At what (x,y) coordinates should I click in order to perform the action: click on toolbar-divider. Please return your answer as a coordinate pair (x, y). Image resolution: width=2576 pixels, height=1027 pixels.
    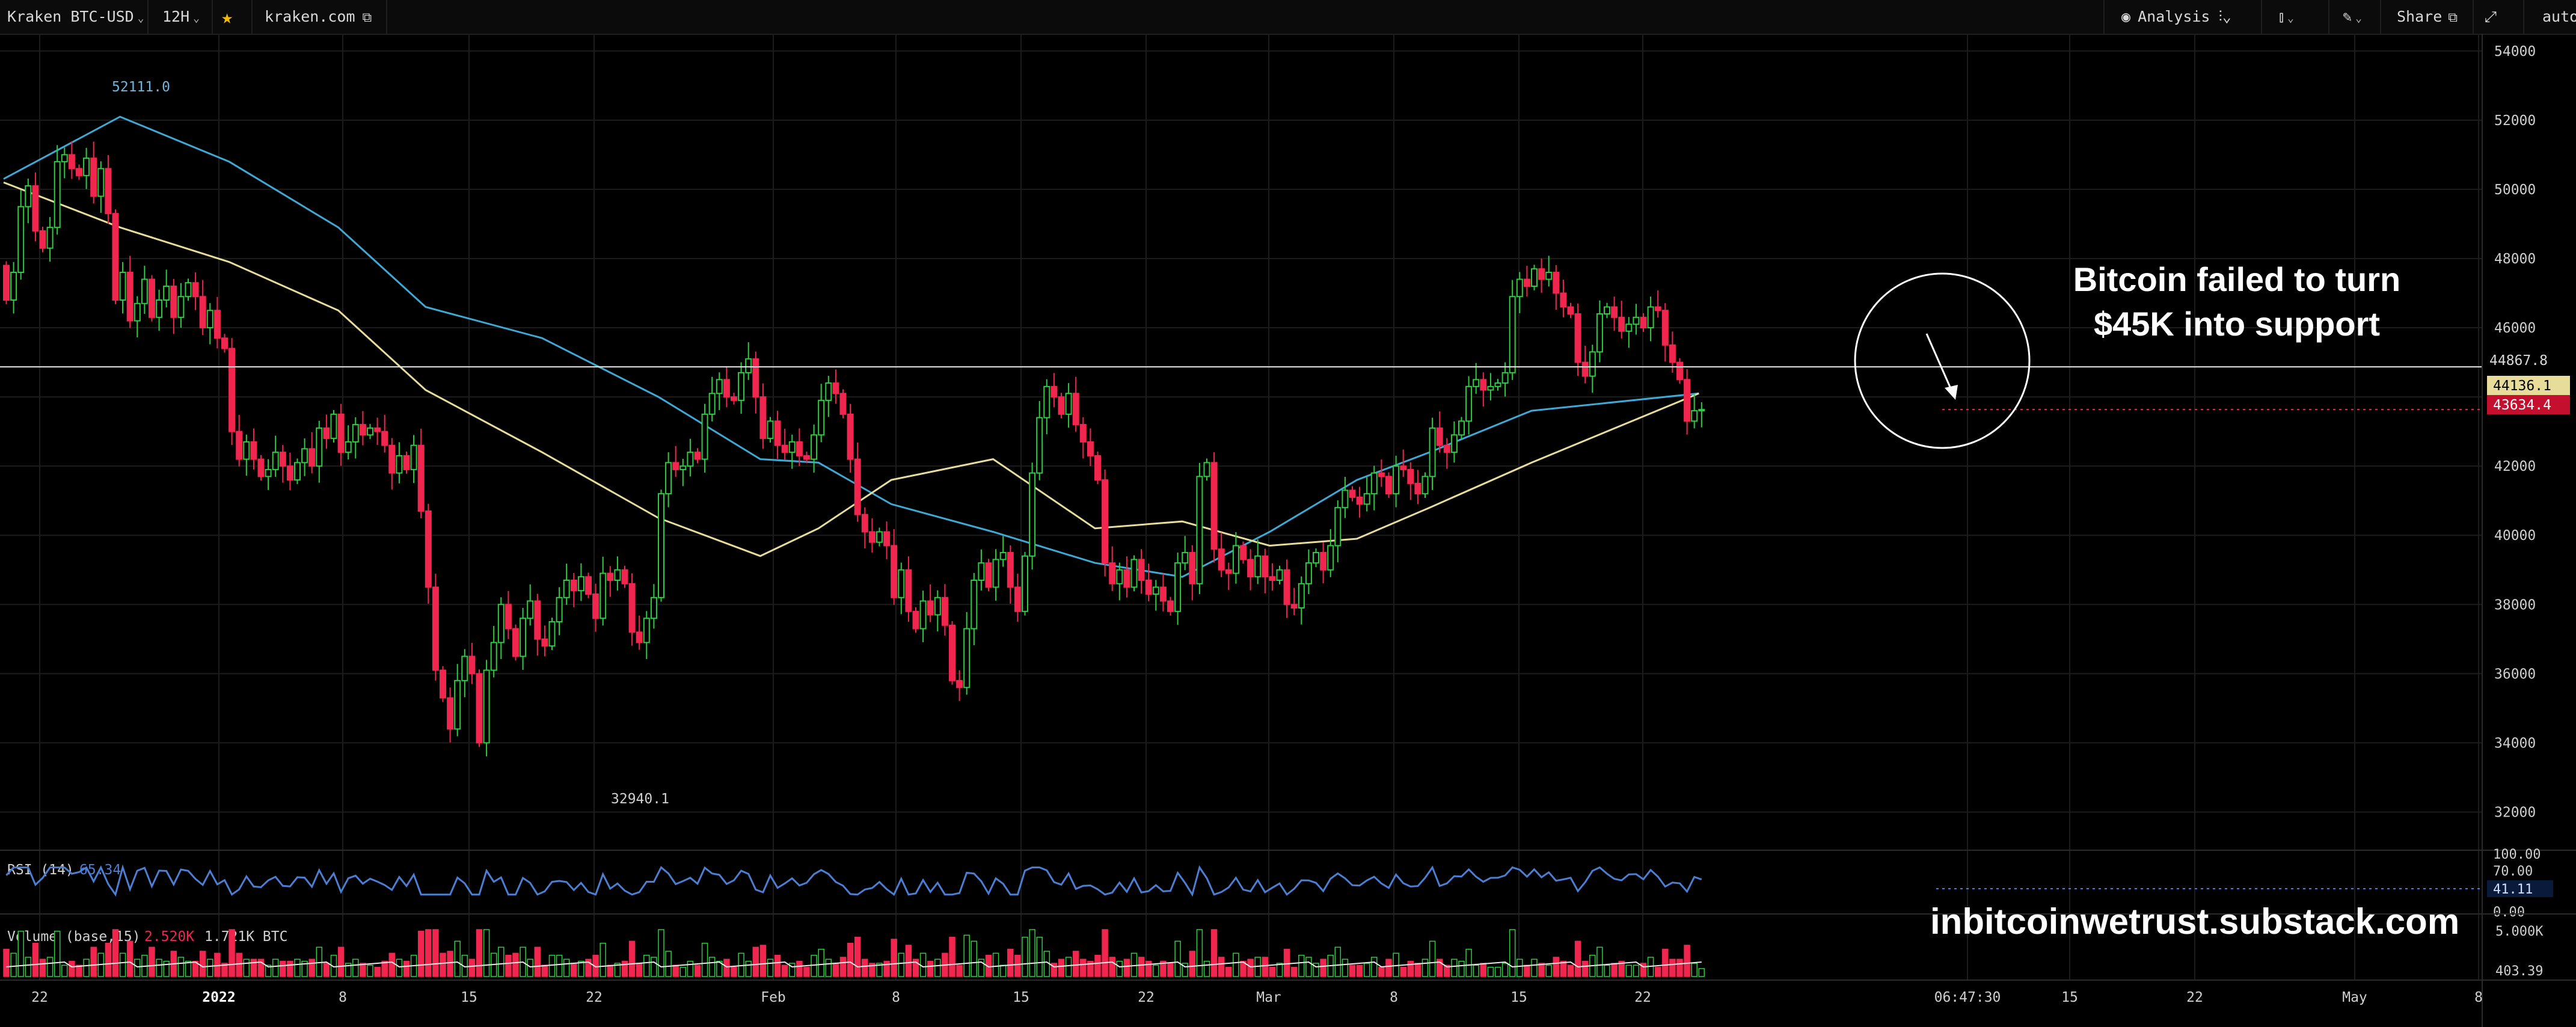
    Looking at the image, I should click on (148, 17).